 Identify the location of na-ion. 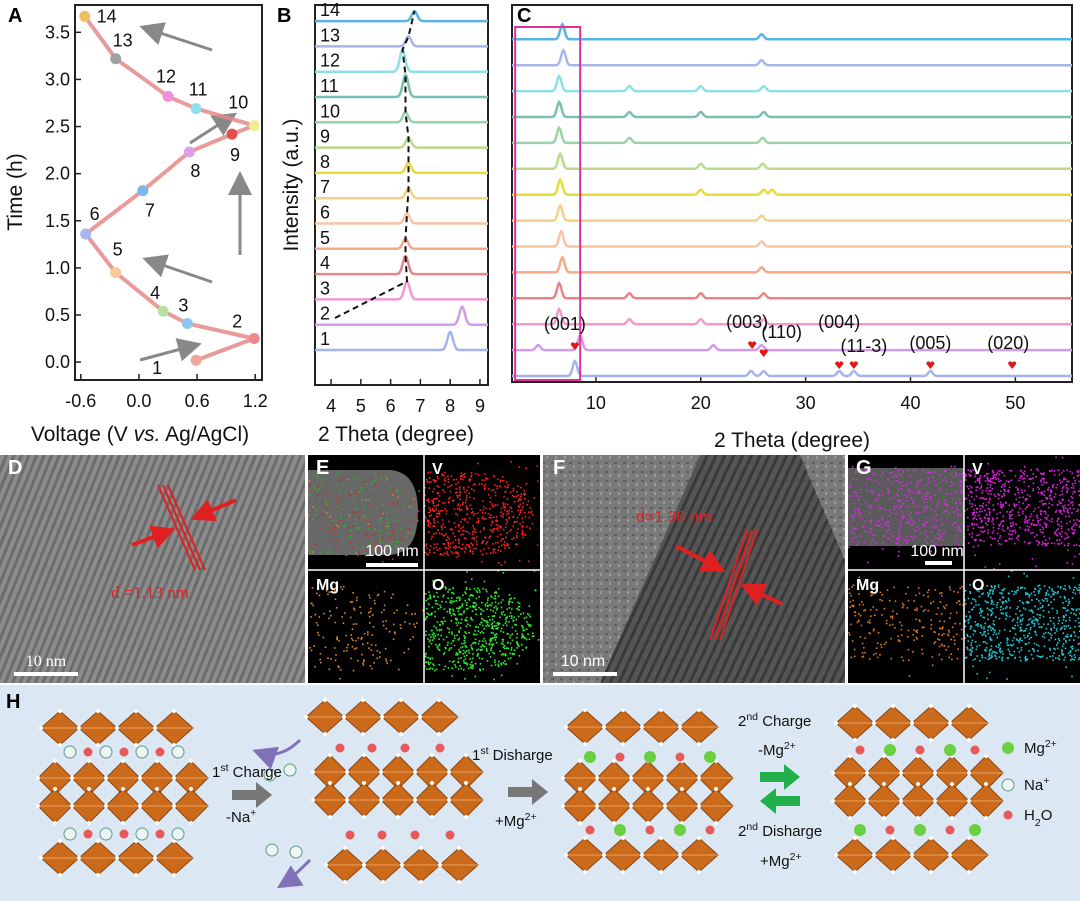
(272, 850).